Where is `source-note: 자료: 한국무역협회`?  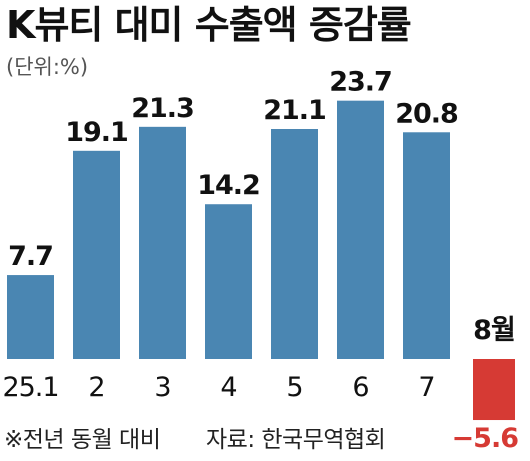 source-note: 자료: 한국무역협회 is located at coordinates (295, 440).